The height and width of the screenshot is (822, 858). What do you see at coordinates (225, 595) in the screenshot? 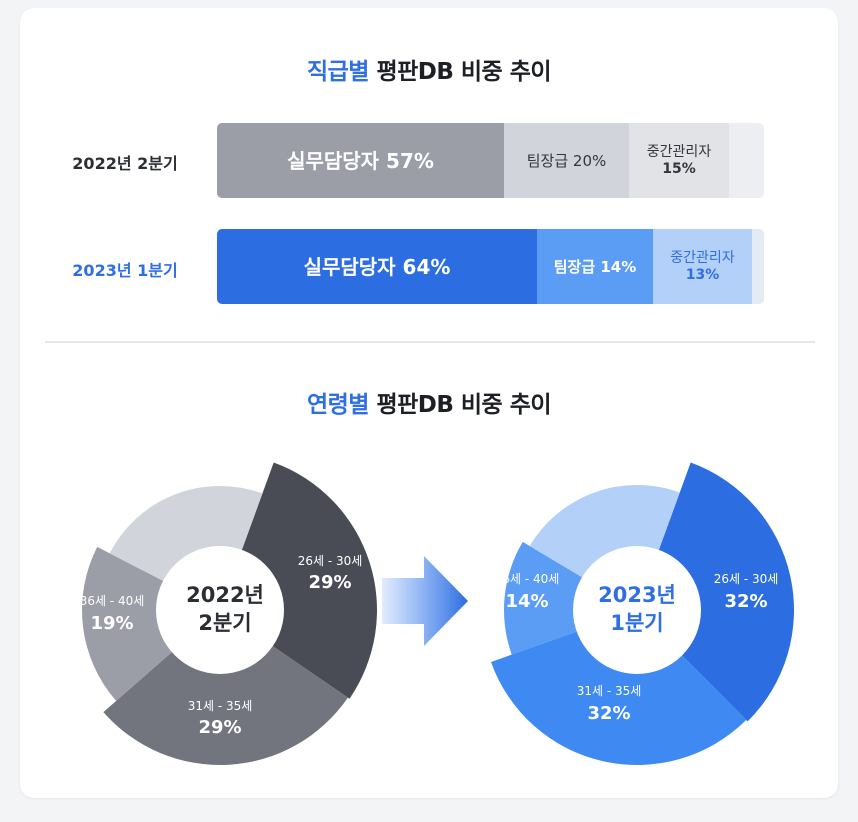
I see `center-label-line1: 2022년` at bounding box center [225, 595].